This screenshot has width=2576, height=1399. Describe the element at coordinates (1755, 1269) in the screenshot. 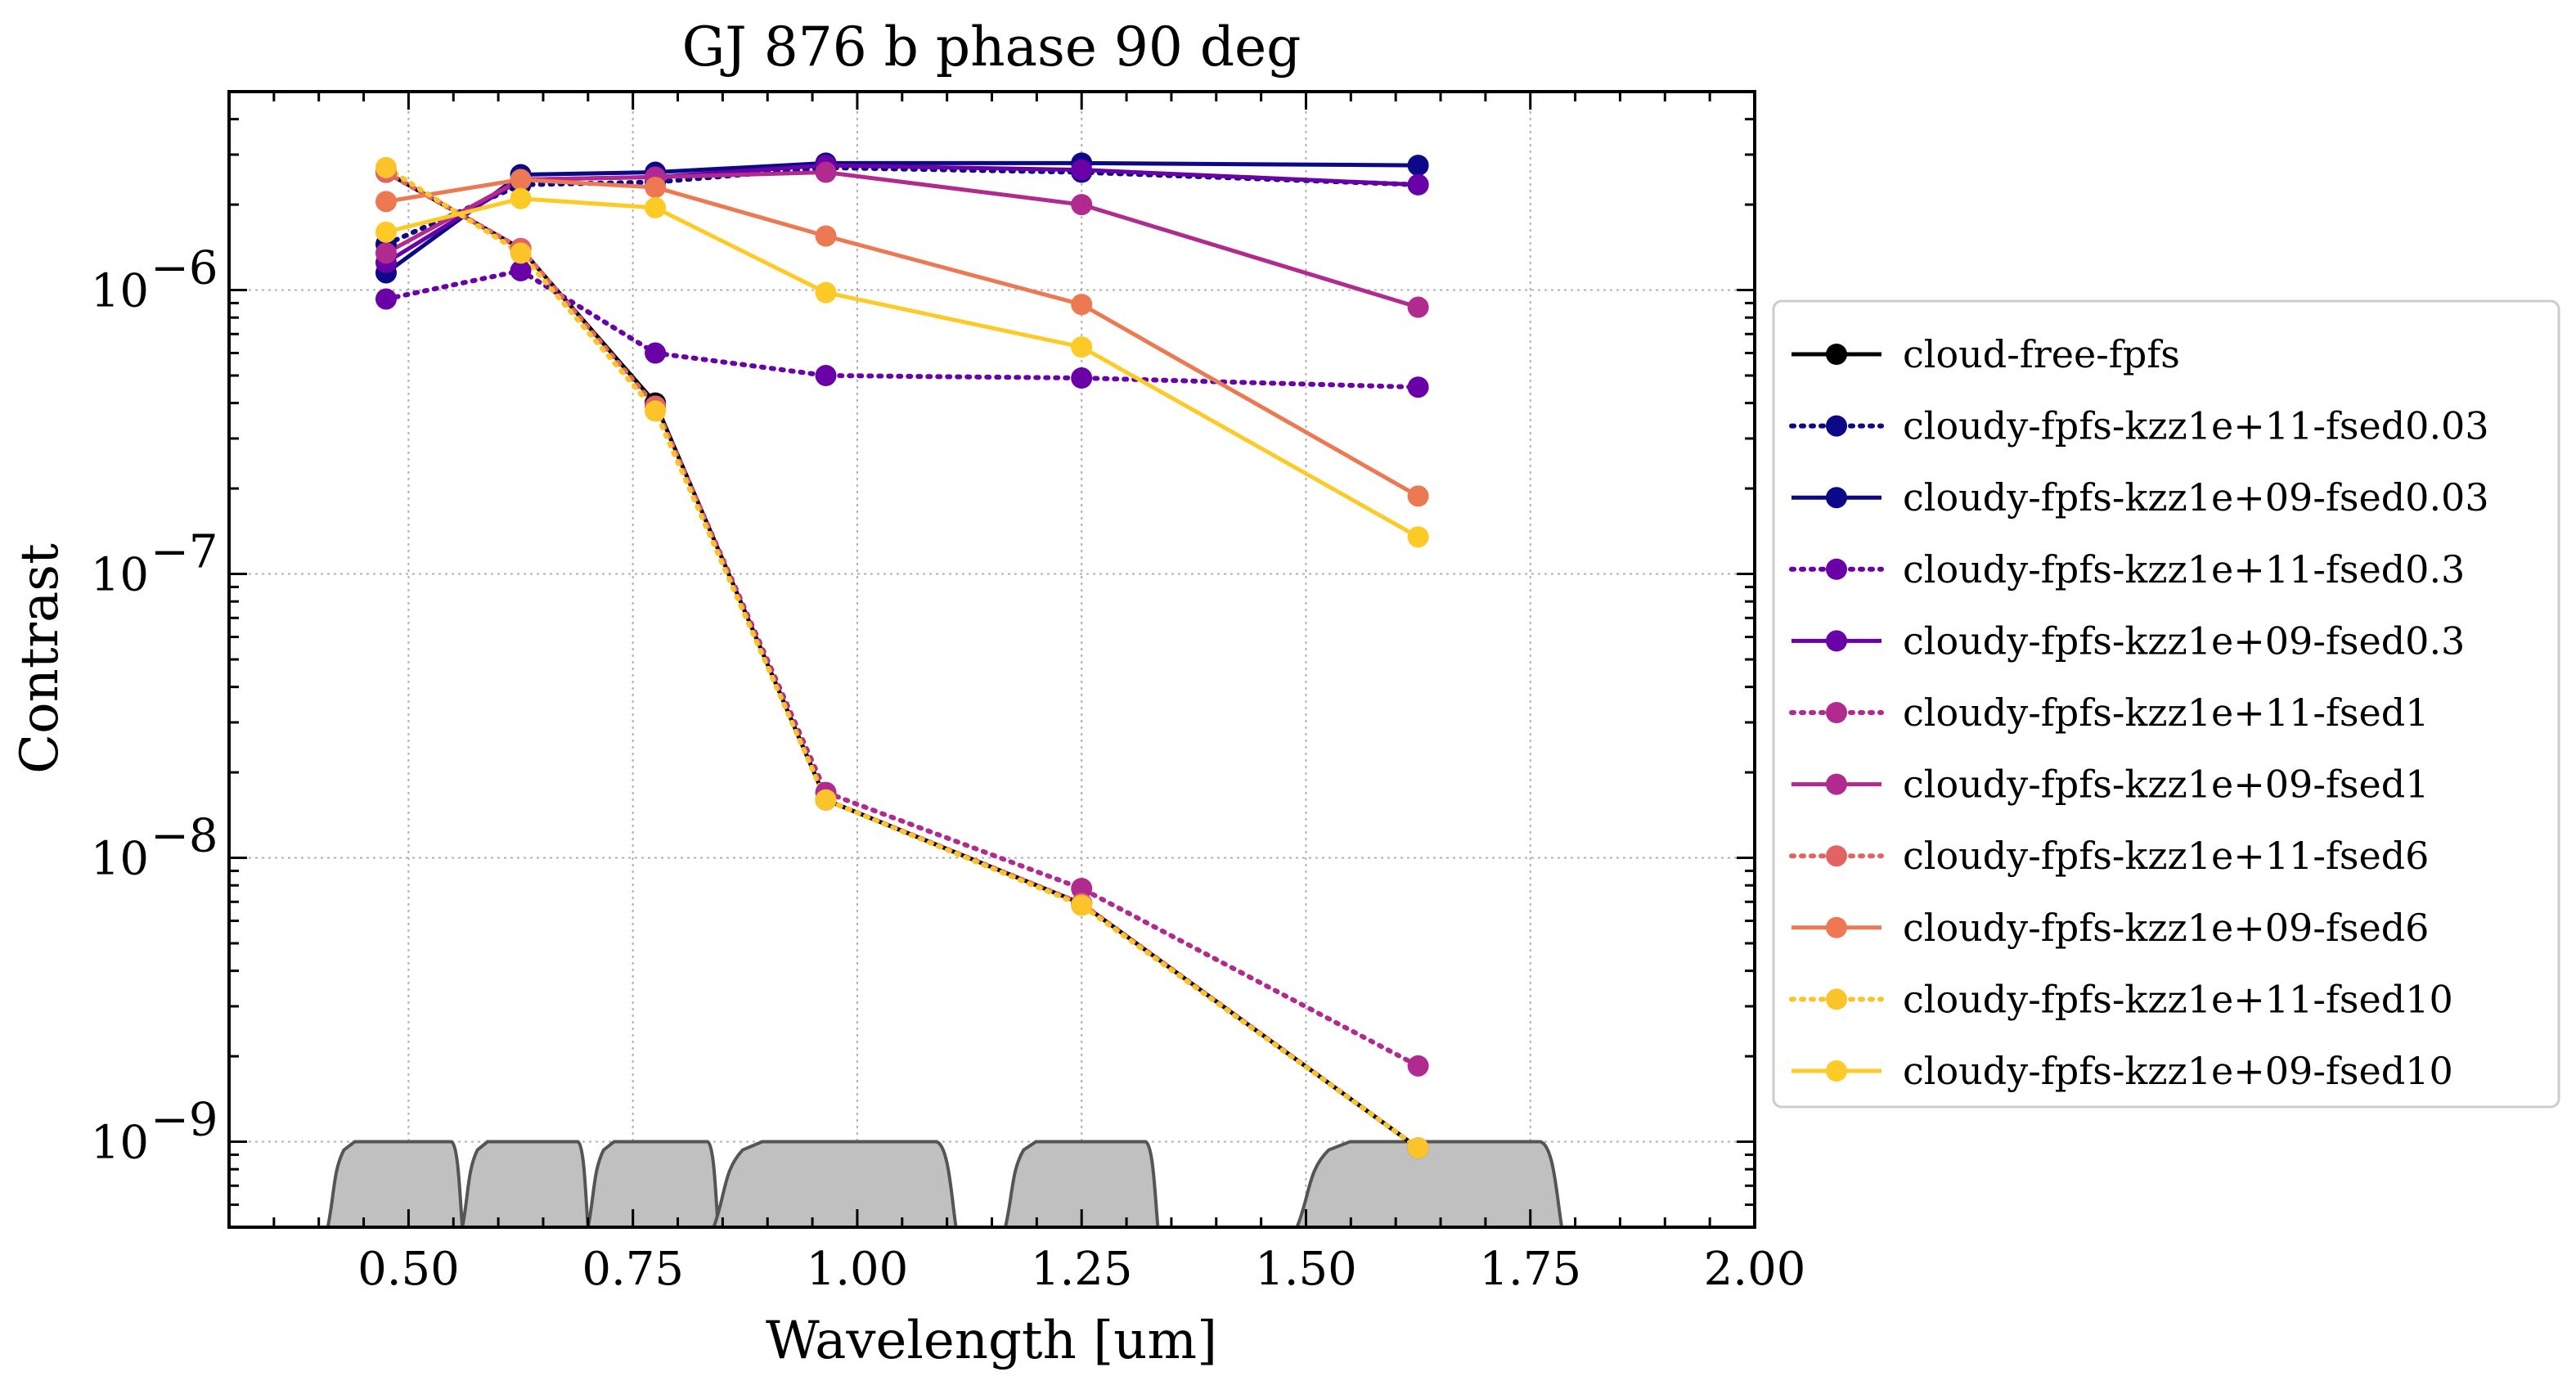

I see `x-tick-label: 2.00` at that location.